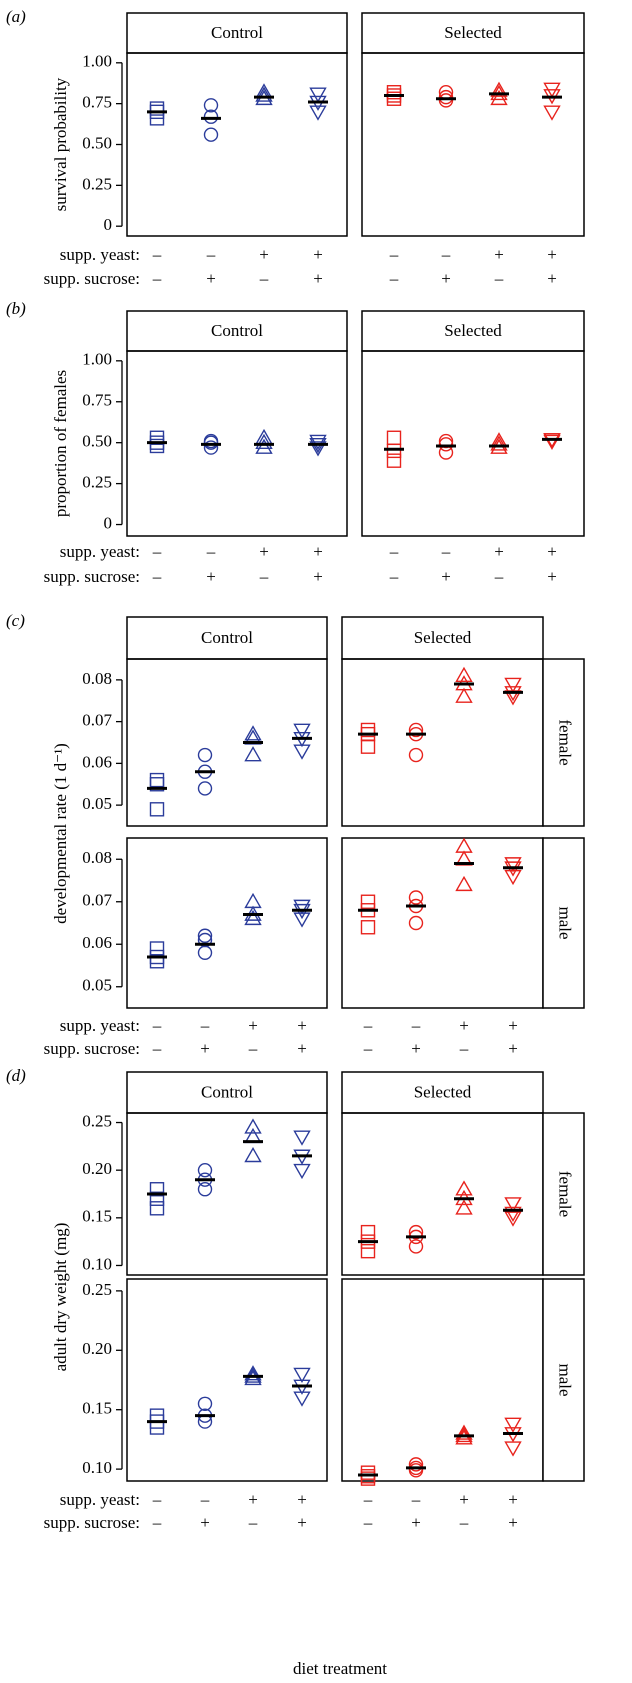  What do you see at coordinates (97, 102) in the screenshot?
I see `y-tick-label: 0.75` at bounding box center [97, 102].